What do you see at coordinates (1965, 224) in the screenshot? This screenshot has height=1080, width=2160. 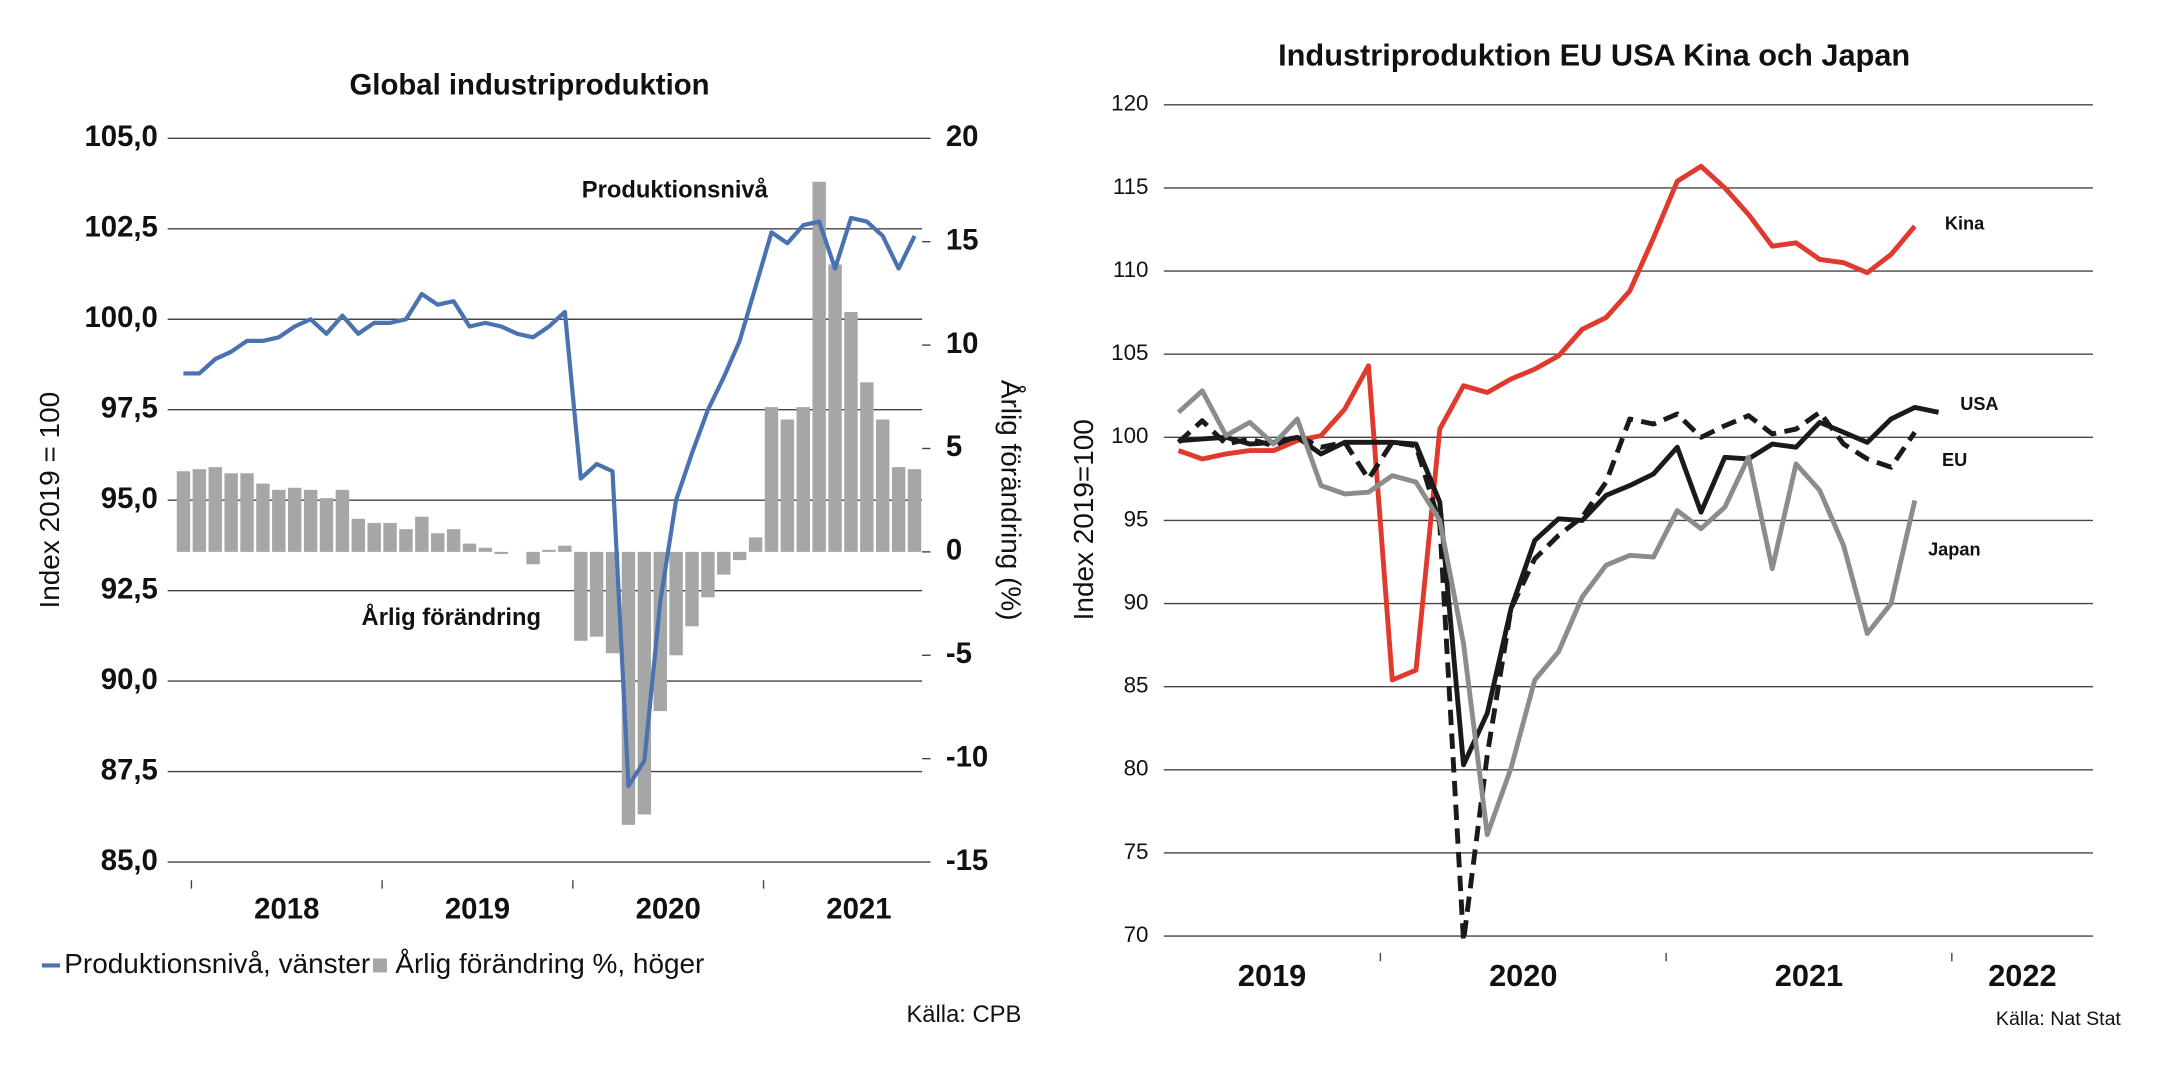 I see `series-label: Kina` at bounding box center [1965, 224].